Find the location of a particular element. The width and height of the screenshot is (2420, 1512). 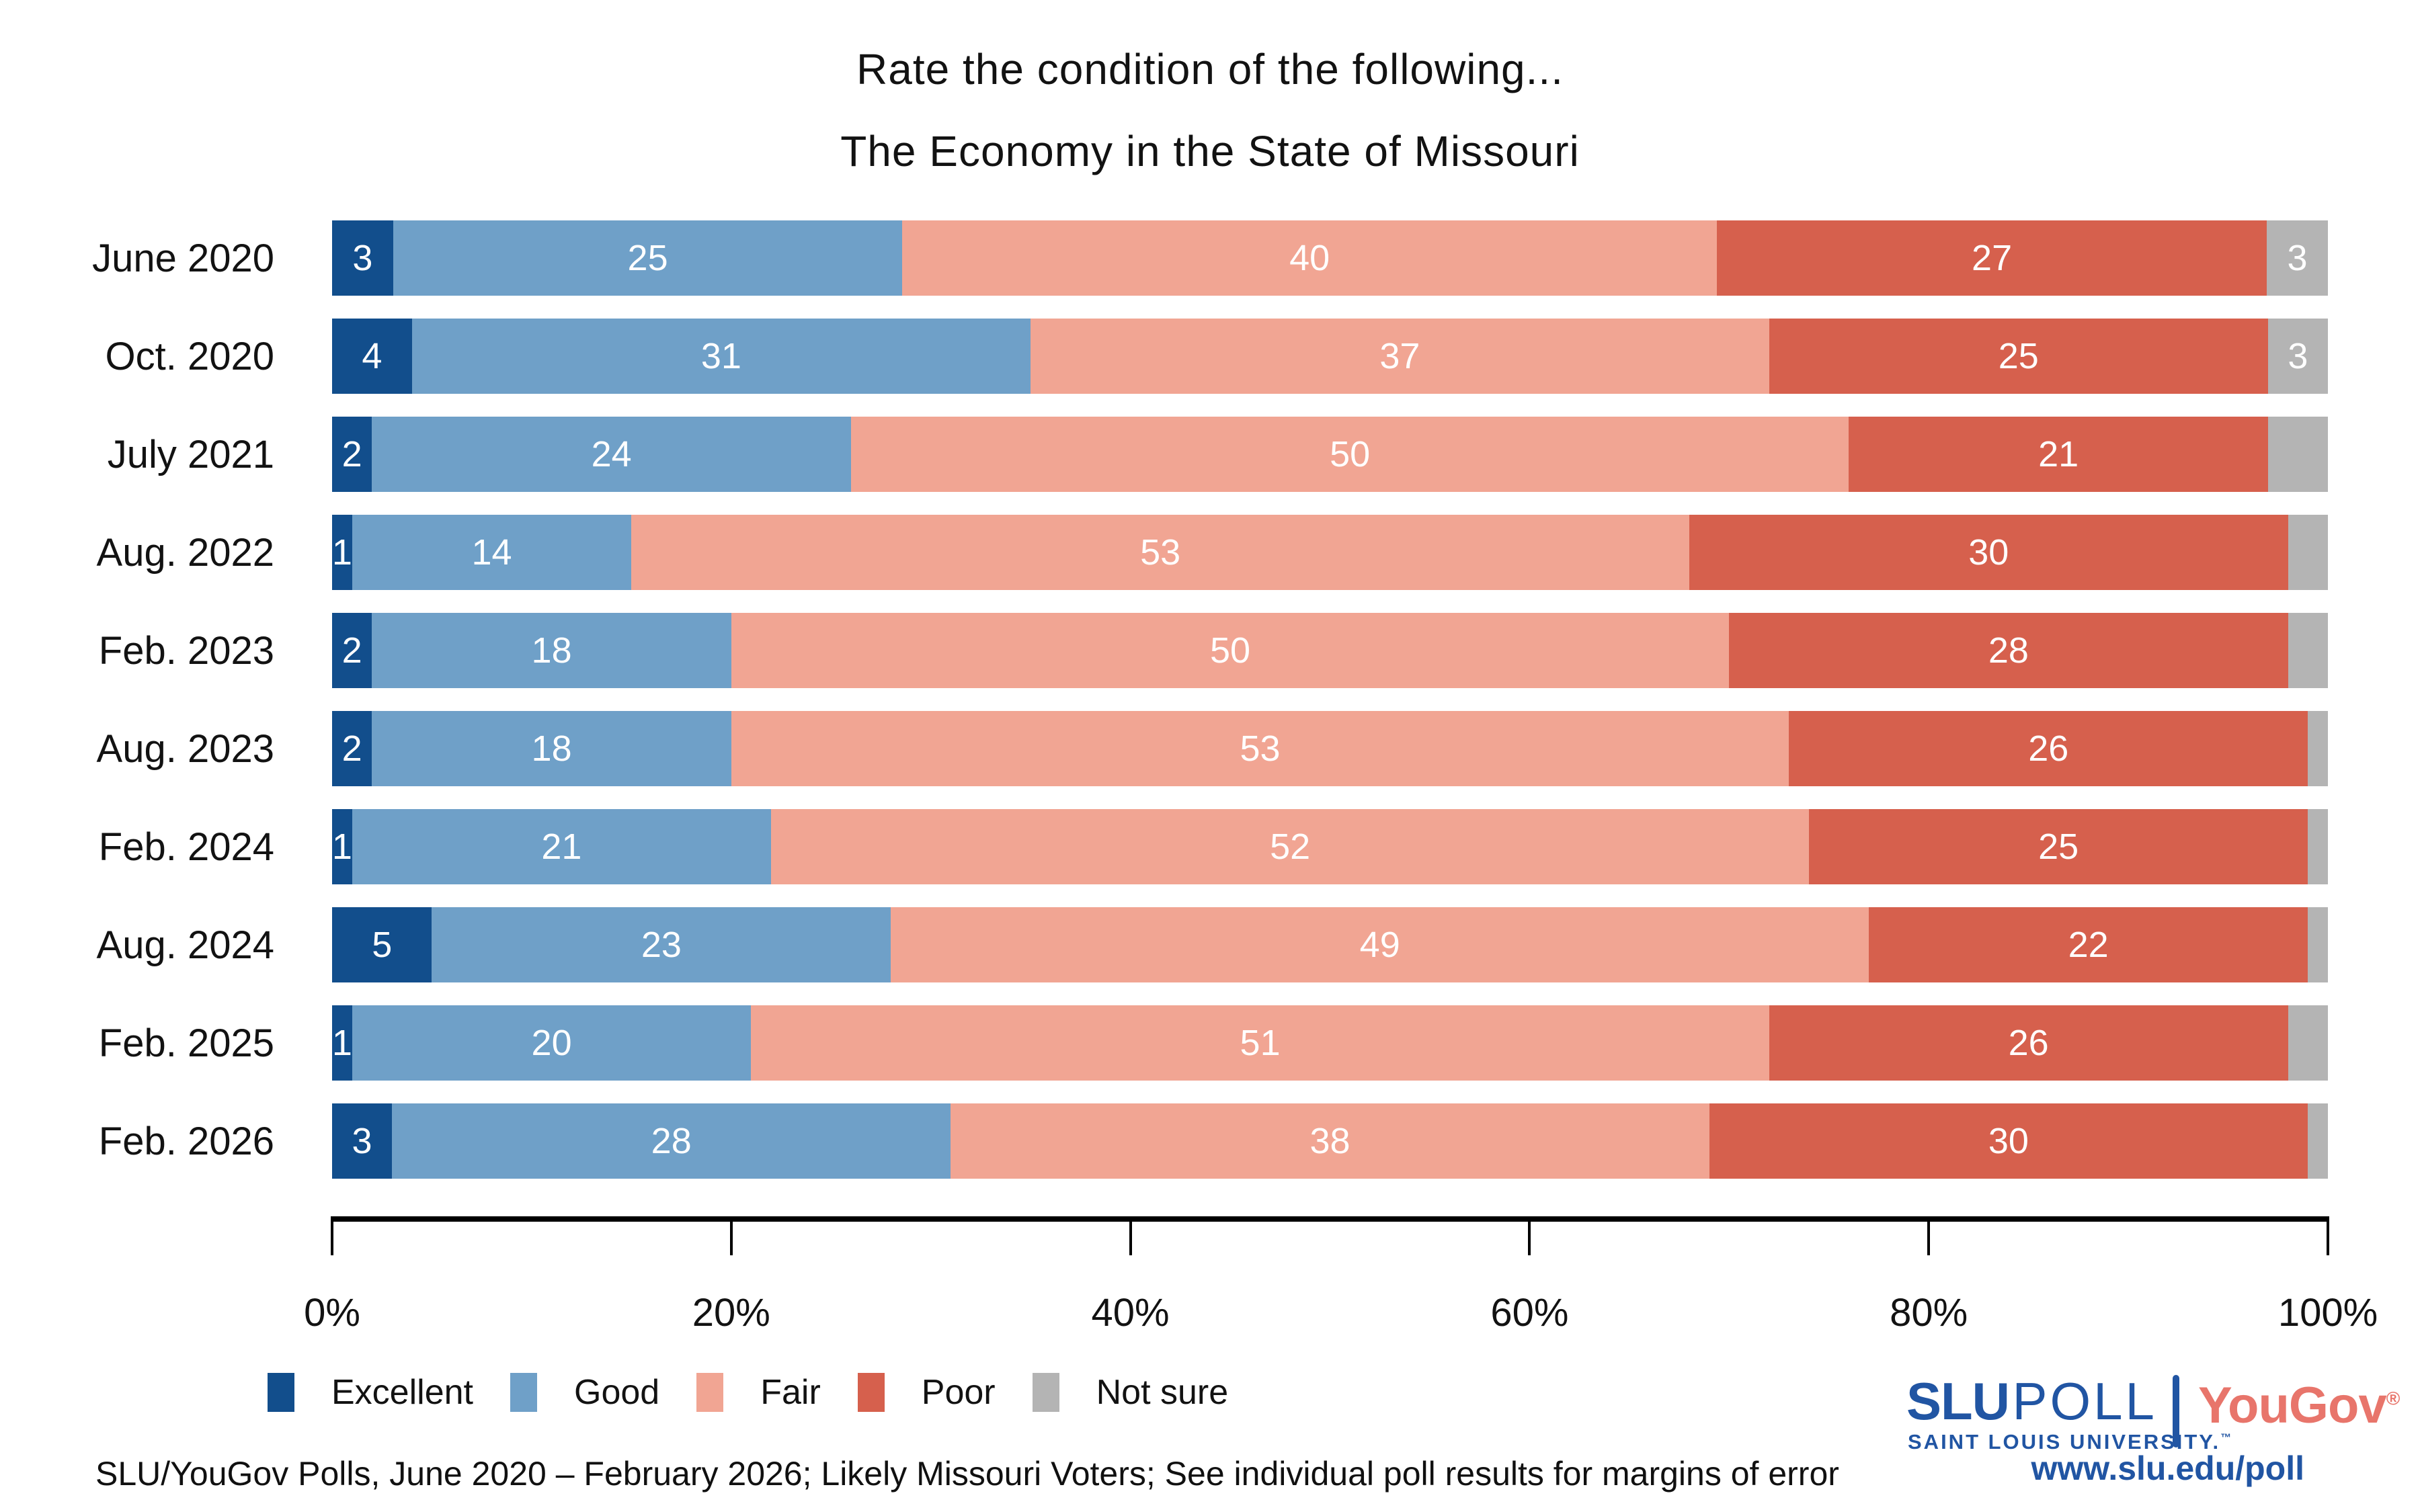

segment-value-label: 28 is located at coordinates (2008, 651).